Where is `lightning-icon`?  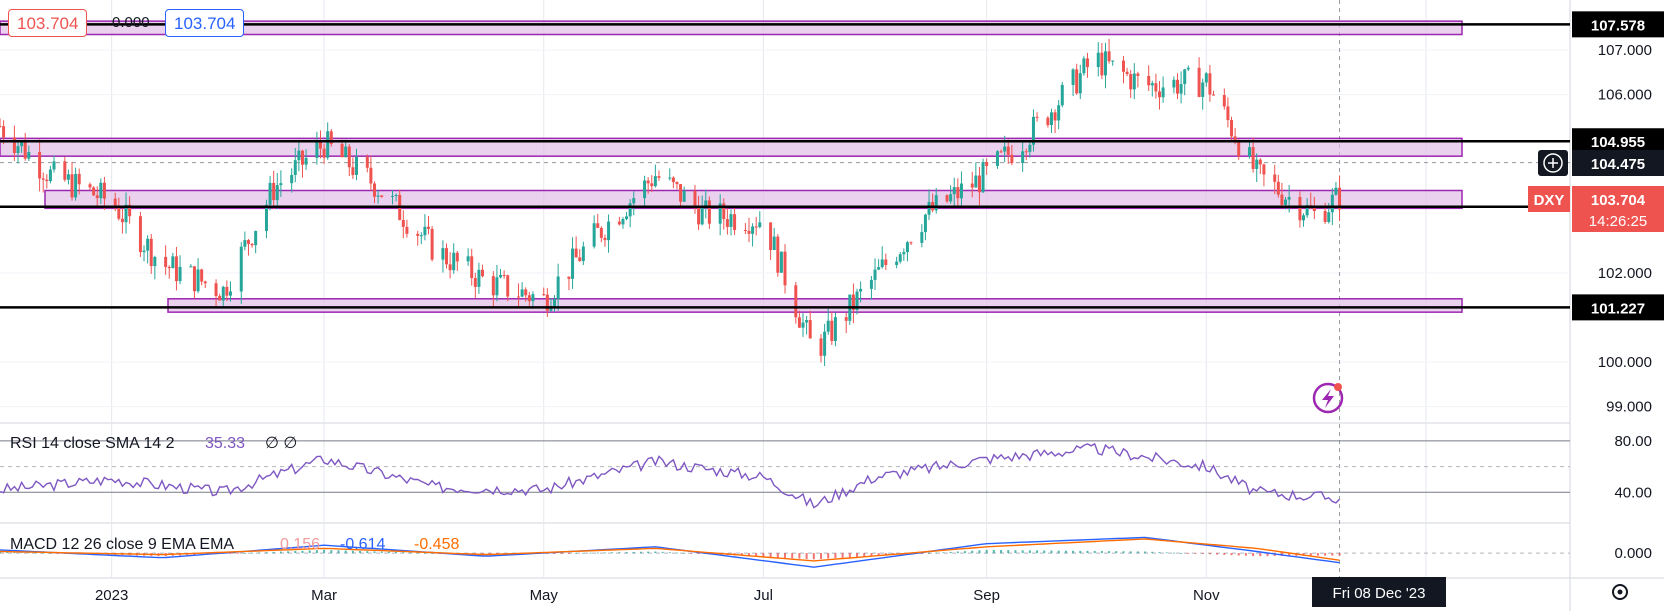 lightning-icon is located at coordinates (1328, 398).